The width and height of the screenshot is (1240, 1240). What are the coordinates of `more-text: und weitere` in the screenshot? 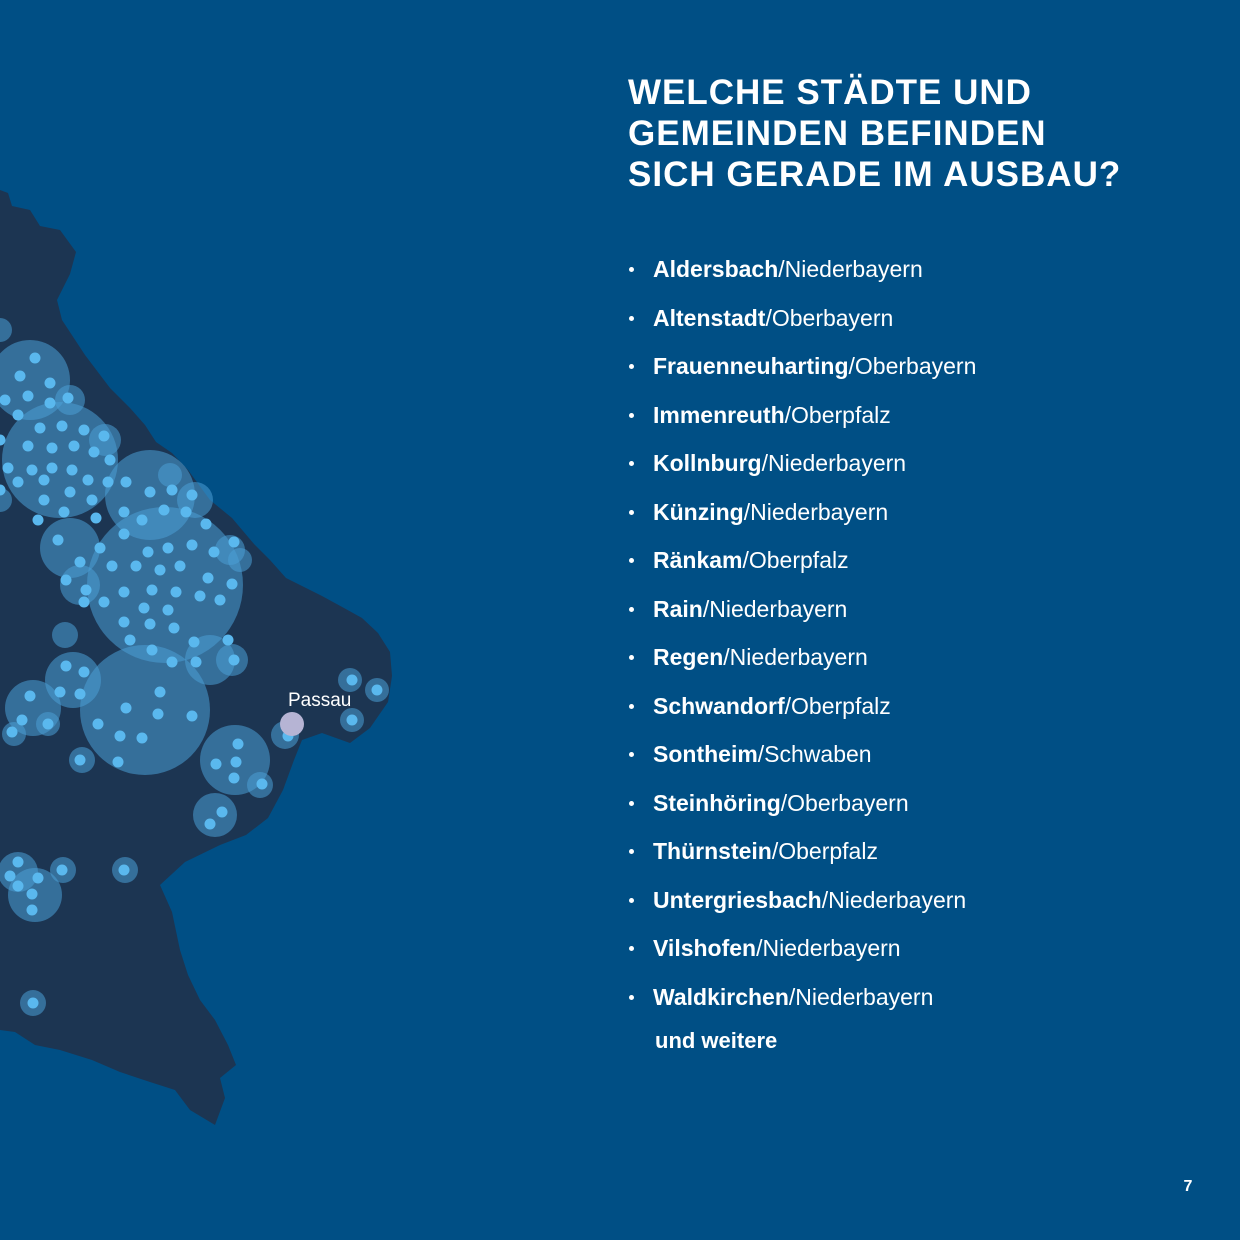 It's located at (716, 1040).